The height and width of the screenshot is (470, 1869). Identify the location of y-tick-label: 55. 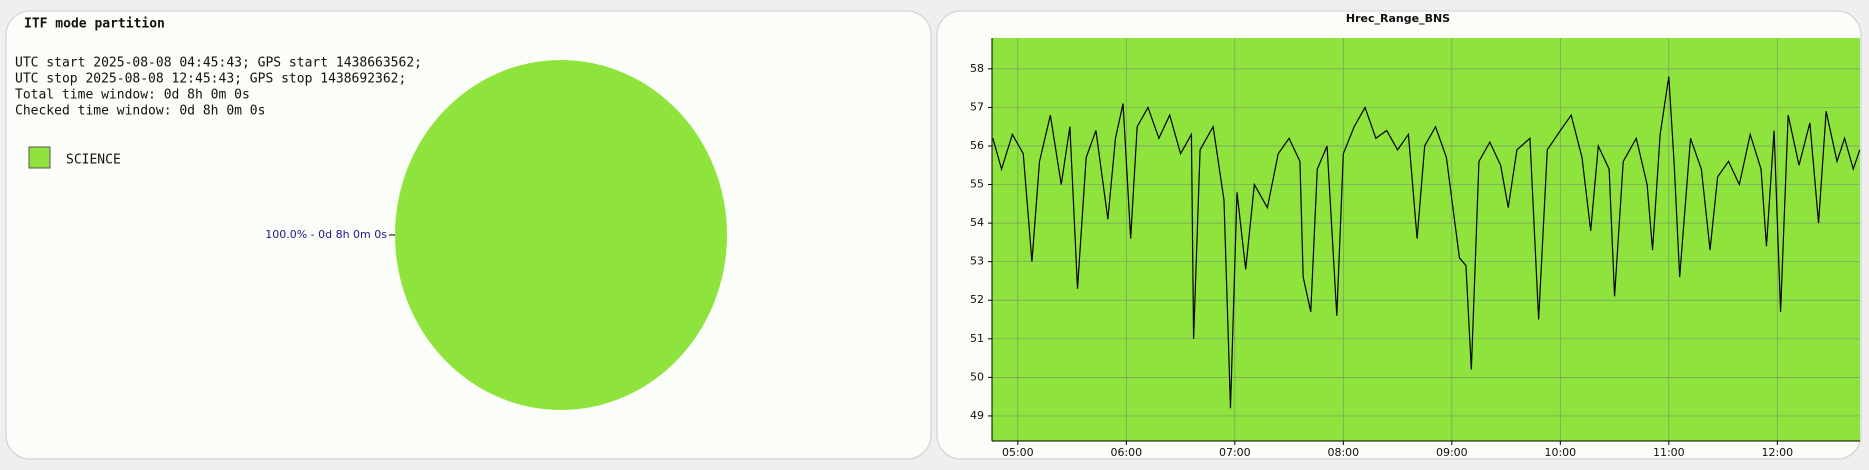
(977, 184).